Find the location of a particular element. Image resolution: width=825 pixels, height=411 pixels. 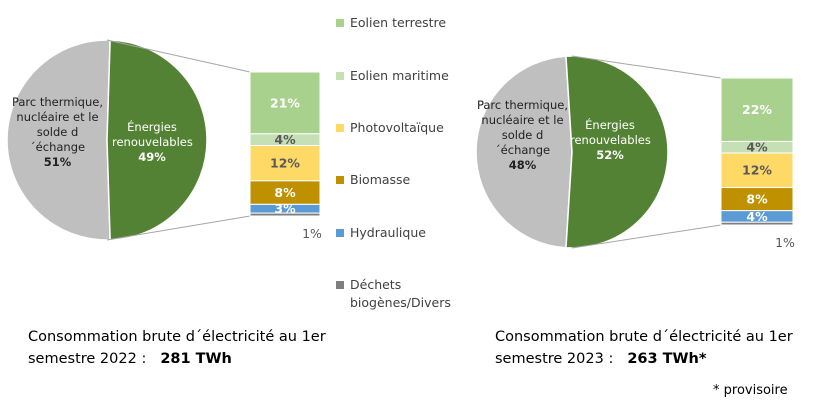

slice-value: 48% is located at coordinates (522, 165).